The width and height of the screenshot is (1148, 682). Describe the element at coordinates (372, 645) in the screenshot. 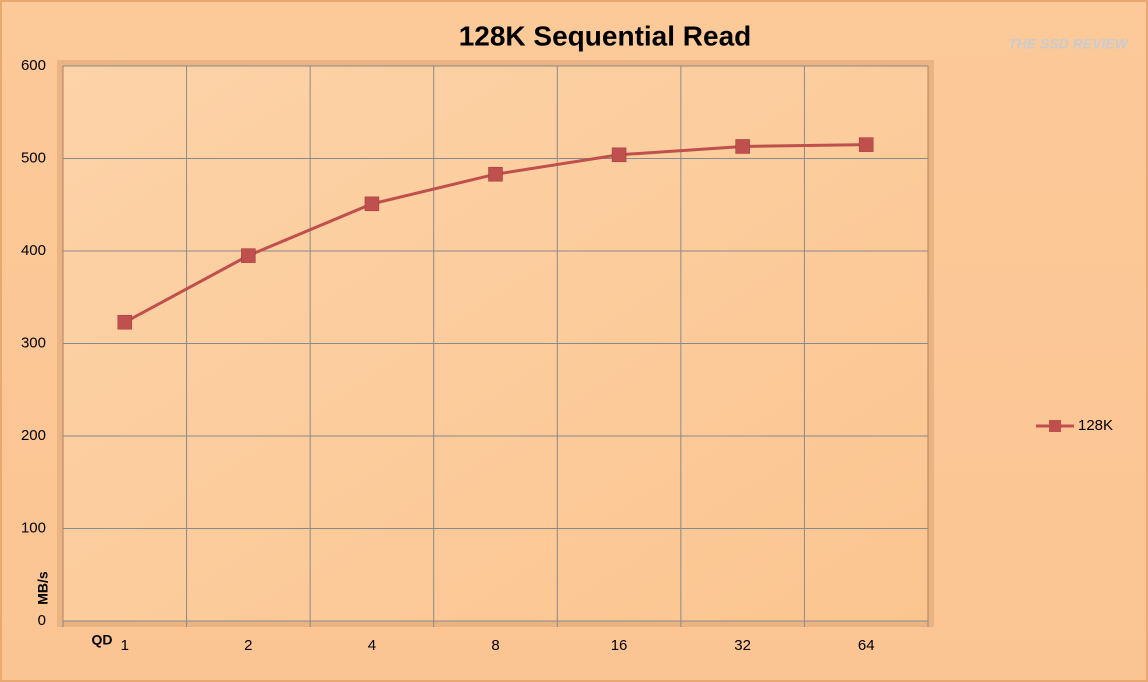

I see `x-tick-label: 4` at that location.